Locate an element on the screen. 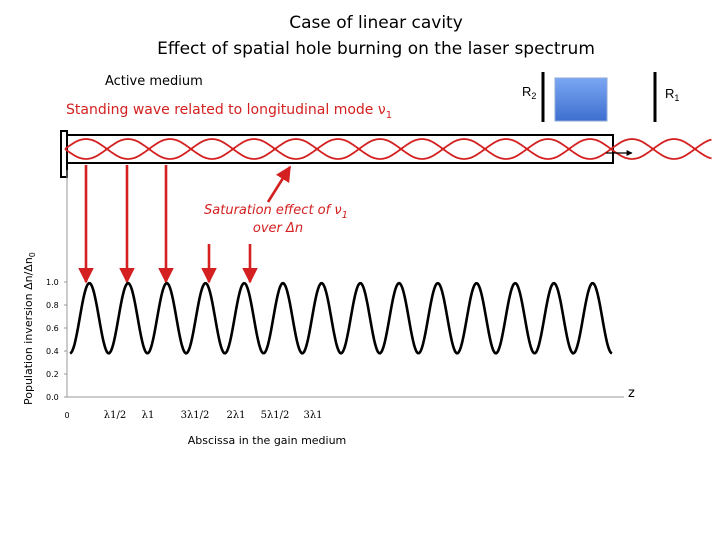 The width and height of the screenshot is (720, 540). x-tick-label: 5λ1/2 is located at coordinates (275, 415).